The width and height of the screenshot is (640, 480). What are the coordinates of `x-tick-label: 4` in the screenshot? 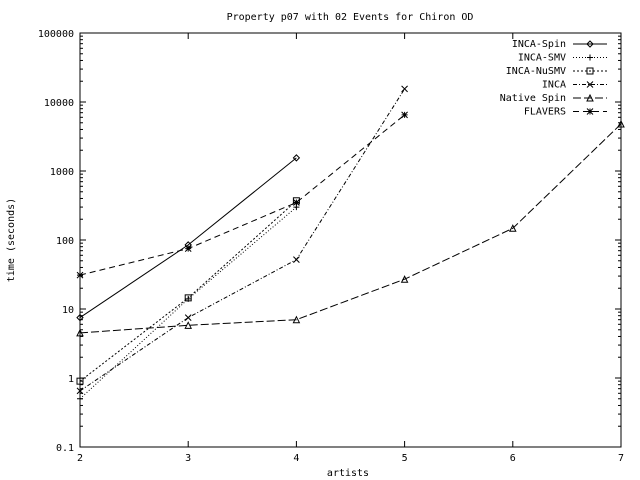 It's located at (296, 458).